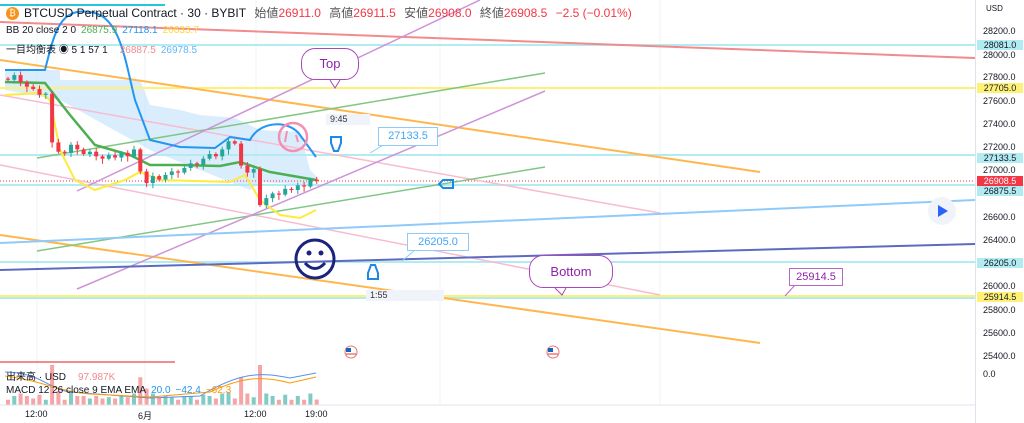 The width and height of the screenshot is (1024, 423). What do you see at coordinates (999, 216) in the screenshot?
I see `price-tick: 26600.0` at bounding box center [999, 216].